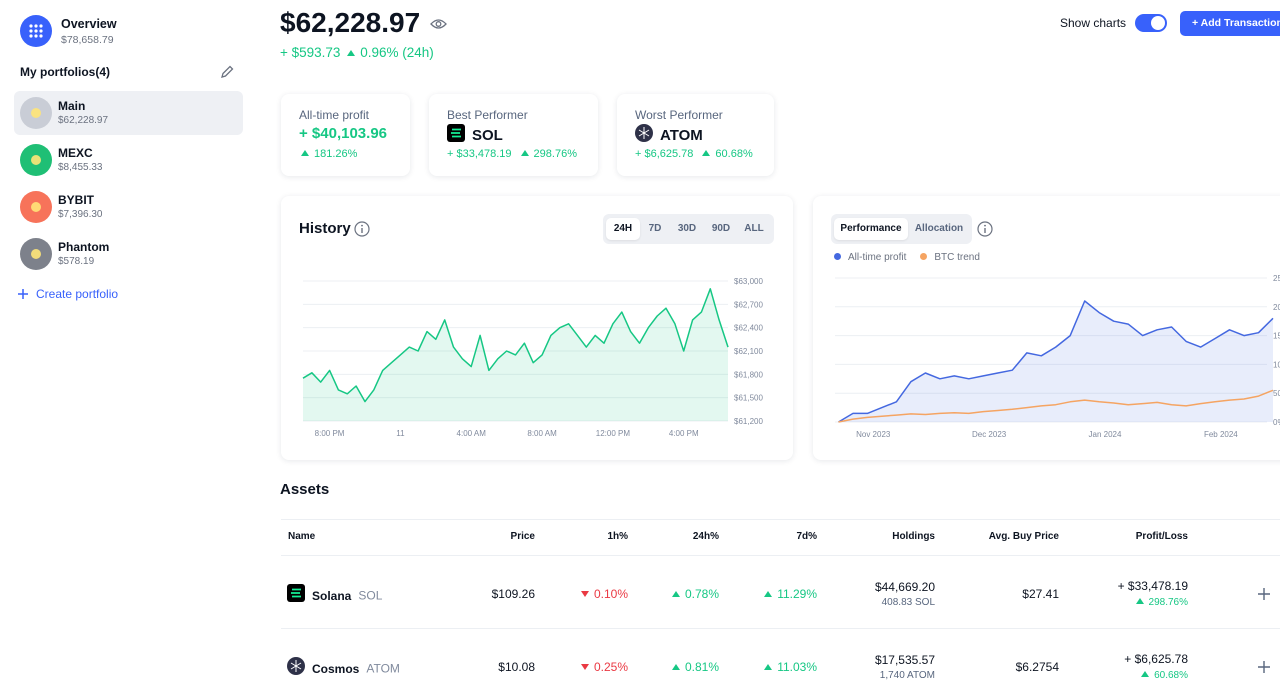  Describe the element at coordinates (904, 587) in the screenshot. I see `asset-holdings: $44,669.20` at that location.